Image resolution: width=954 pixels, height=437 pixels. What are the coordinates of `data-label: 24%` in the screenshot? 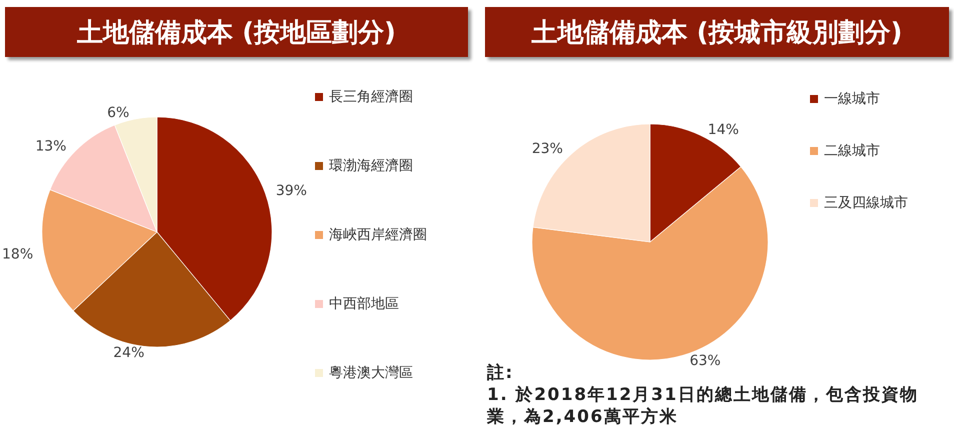 It's located at (128, 352).